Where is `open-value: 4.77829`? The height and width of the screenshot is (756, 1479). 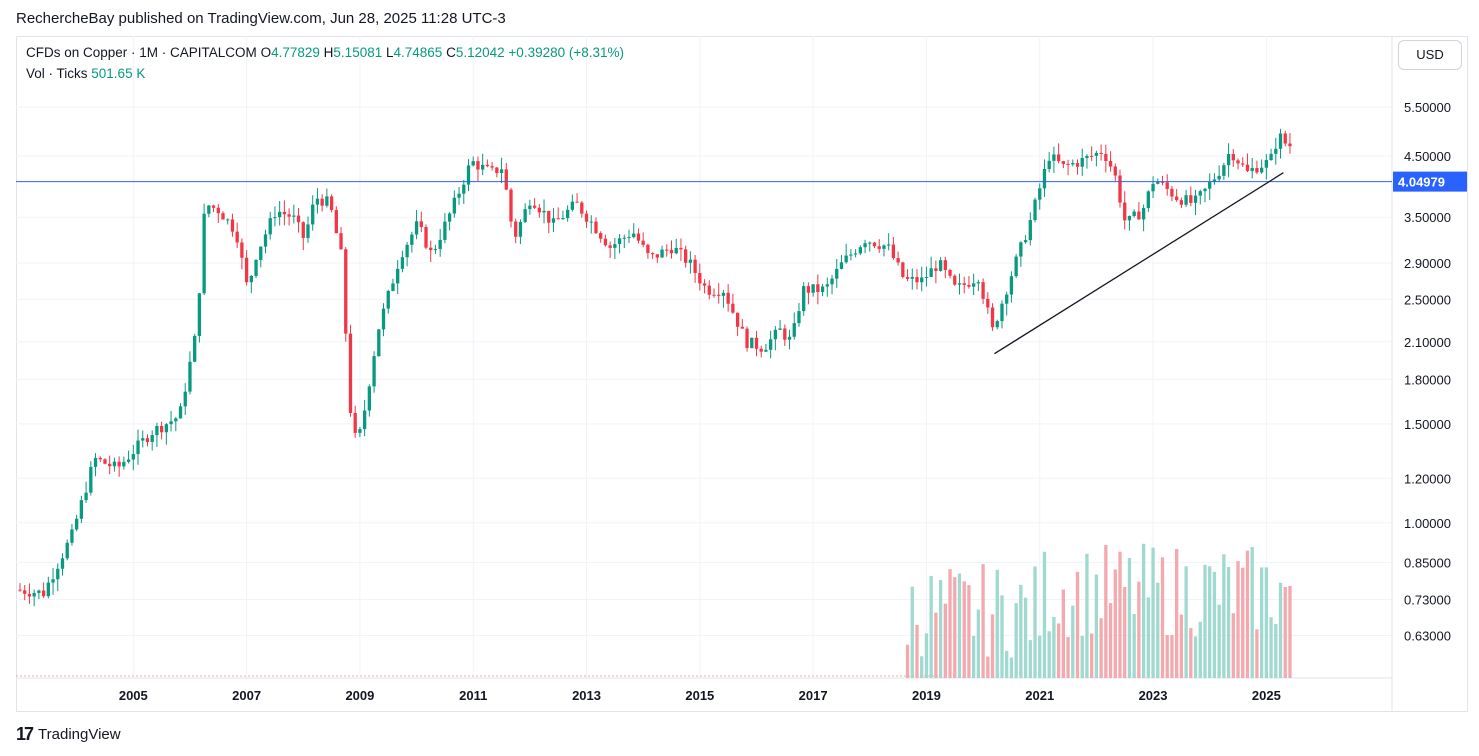
open-value: 4.77829 is located at coordinates (295, 52).